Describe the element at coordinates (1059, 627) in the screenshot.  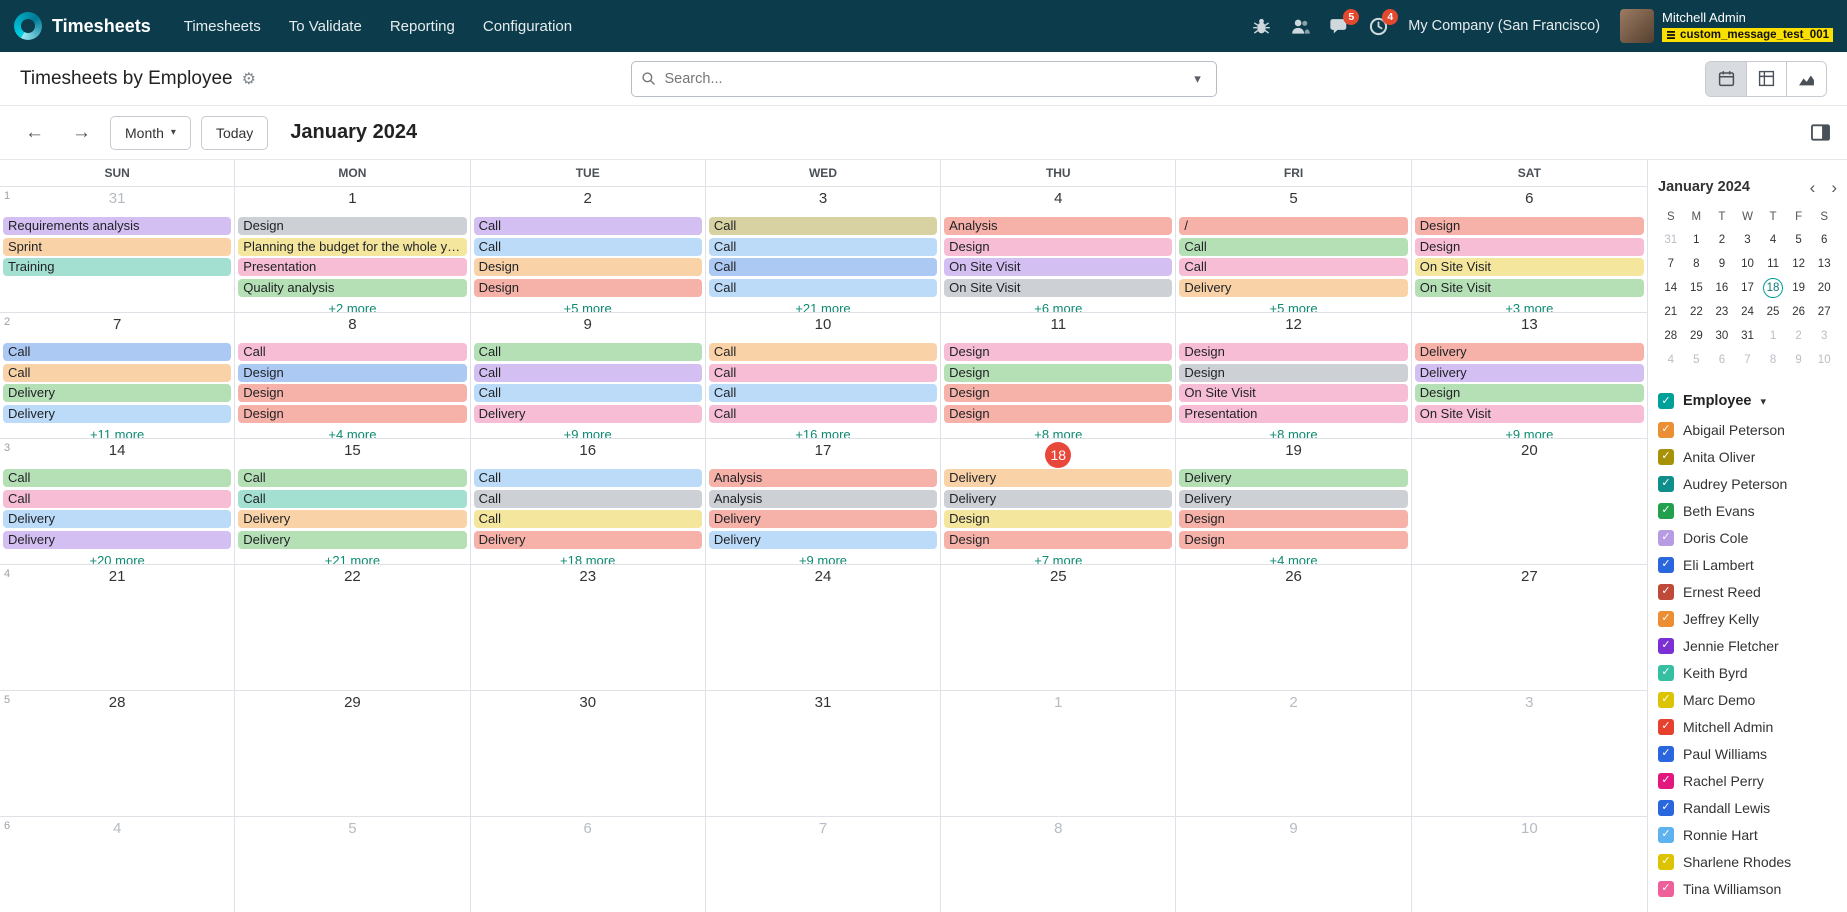
I see `calendar-day-cell: 25` at that location.